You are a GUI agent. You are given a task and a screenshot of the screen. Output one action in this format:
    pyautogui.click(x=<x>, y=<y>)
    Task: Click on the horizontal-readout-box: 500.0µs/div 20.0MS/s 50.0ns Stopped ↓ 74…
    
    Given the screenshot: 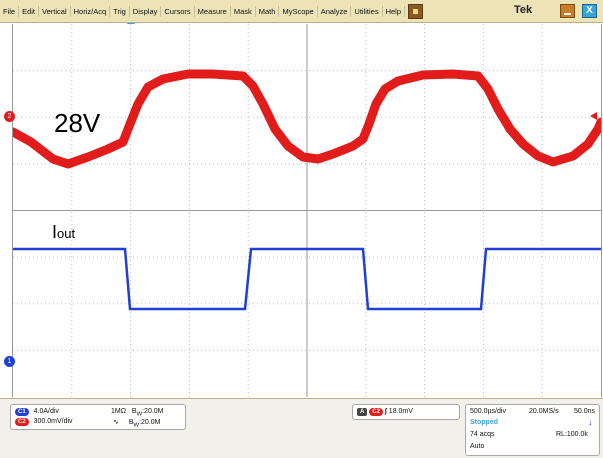 What is the action you would take?
    pyautogui.click(x=532, y=430)
    